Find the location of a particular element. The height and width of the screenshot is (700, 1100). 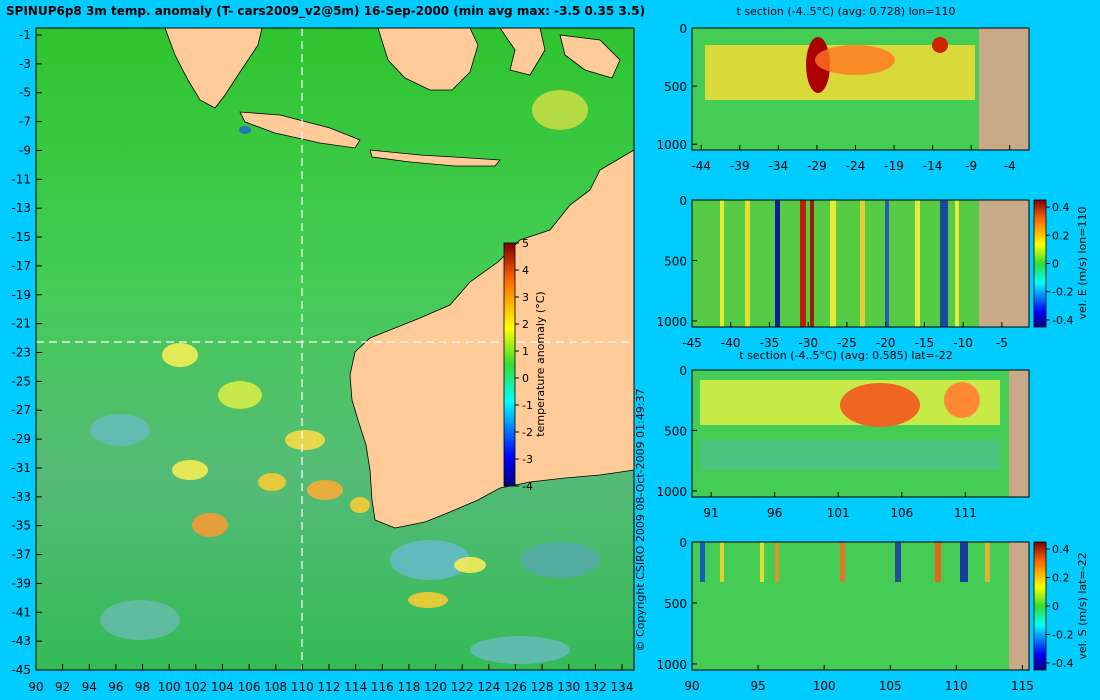

panel-t-lat-frame is located at coordinates (860, 433).